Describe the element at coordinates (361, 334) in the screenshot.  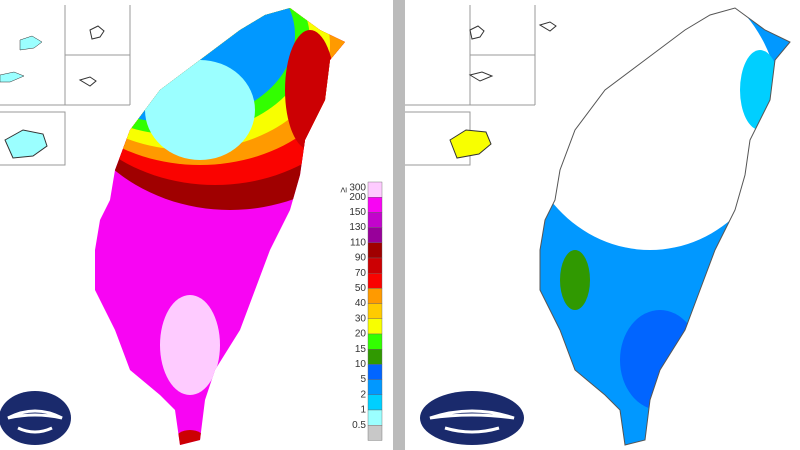
I see `legend-label: 20` at that location.